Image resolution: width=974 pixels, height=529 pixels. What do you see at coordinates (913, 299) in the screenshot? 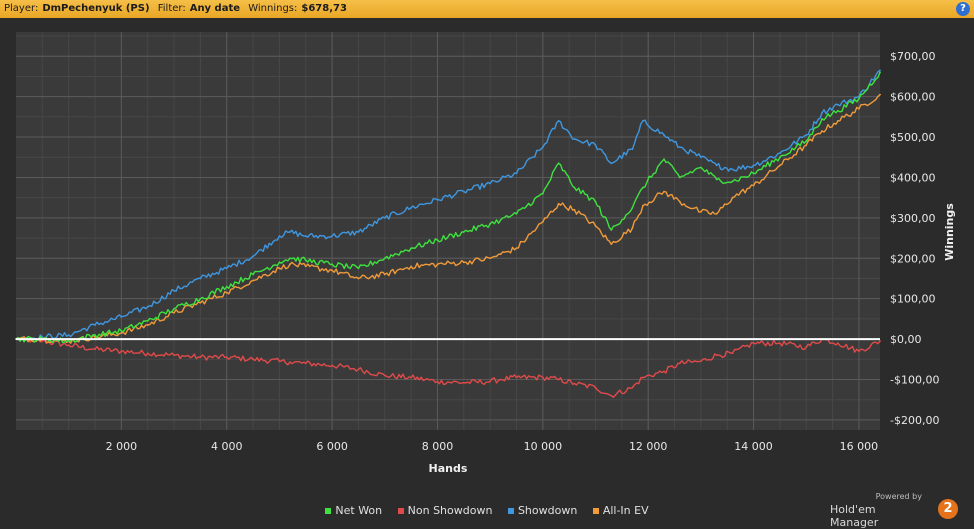
I see `y-tick-label: $100,00` at bounding box center [913, 299].